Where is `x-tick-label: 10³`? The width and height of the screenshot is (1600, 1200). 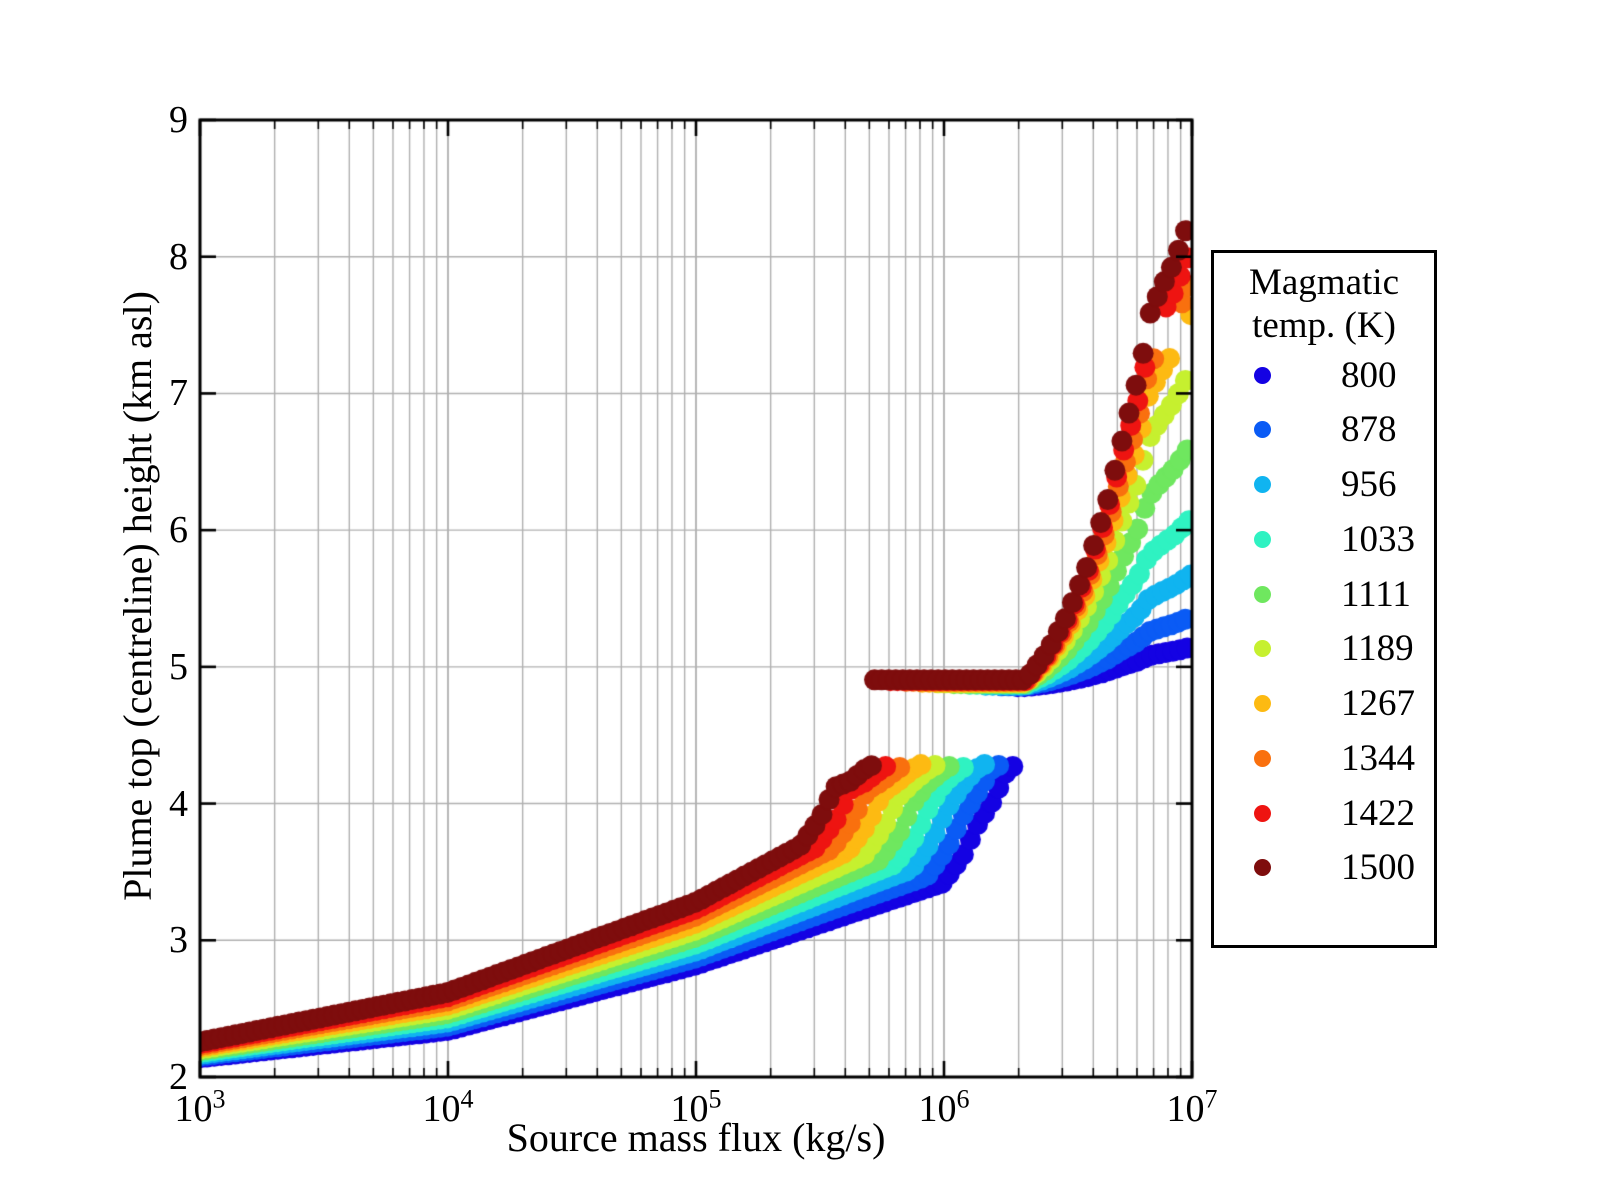 x-tick-label: 10³ is located at coordinates (200, 1107).